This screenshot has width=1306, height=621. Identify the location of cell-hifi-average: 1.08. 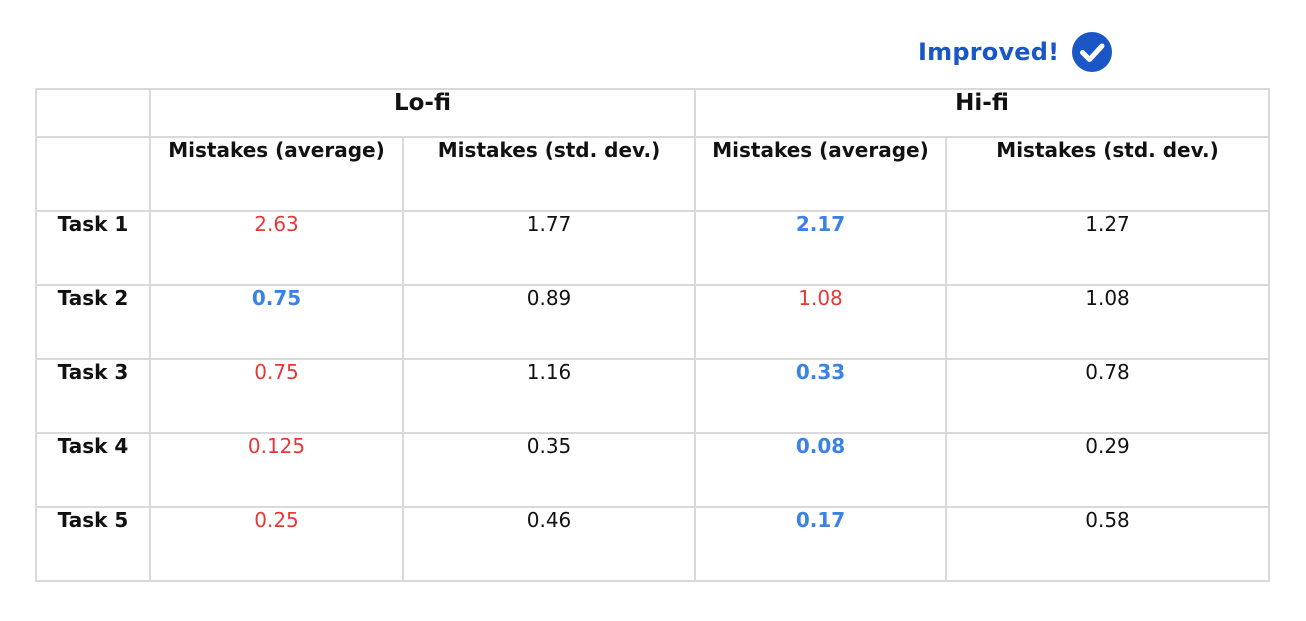
(820, 322).